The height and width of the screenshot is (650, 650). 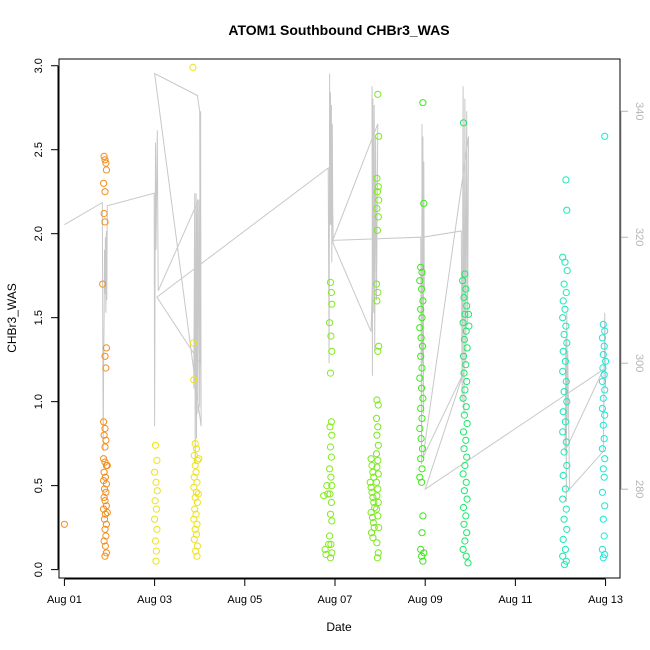 I want to click on x-tick-label: Aug 11, so click(x=515, y=600).